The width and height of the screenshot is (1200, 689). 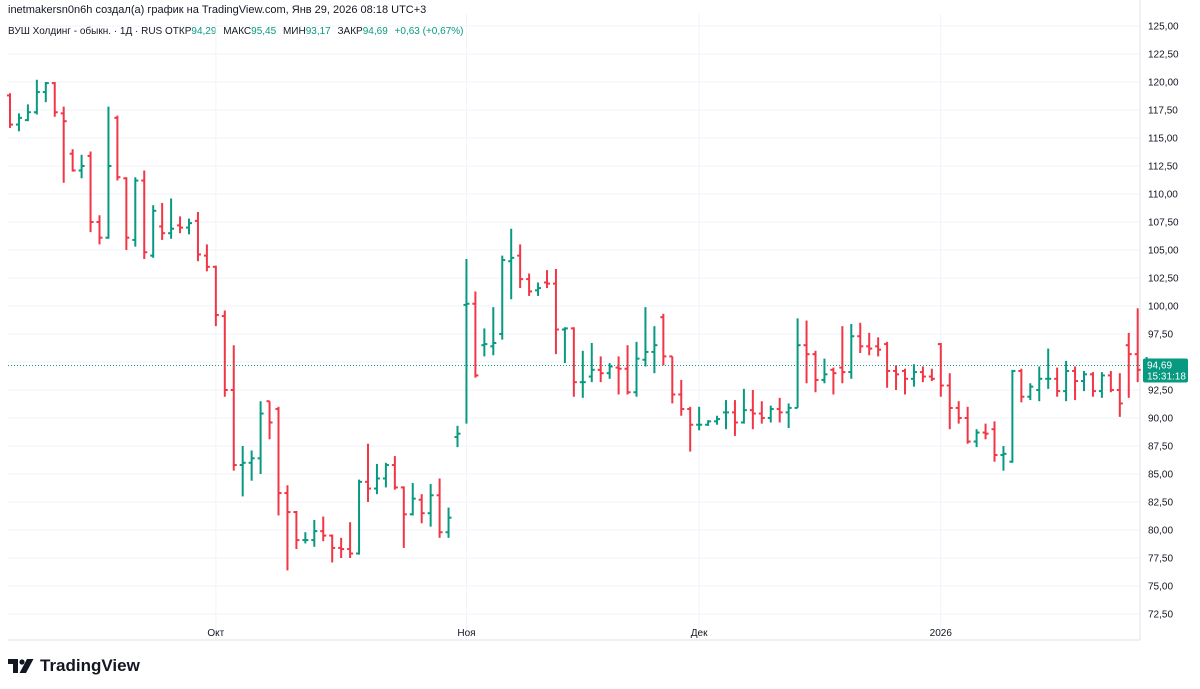 What do you see at coordinates (178, 31) in the screenshot?
I see `open-label: ОТКР` at bounding box center [178, 31].